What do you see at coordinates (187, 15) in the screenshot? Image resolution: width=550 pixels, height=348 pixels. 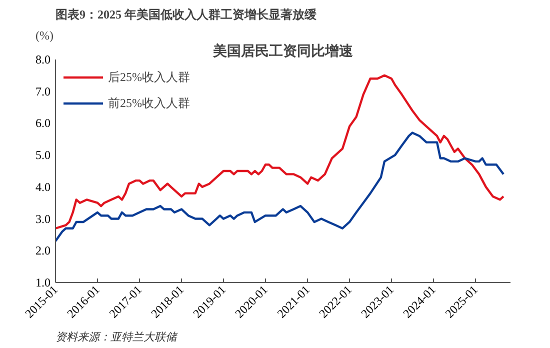 I see `chart-subtitle: 图表9：2025 年美国低收入人群工资增长显著放缓` at bounding box center [187, 15].